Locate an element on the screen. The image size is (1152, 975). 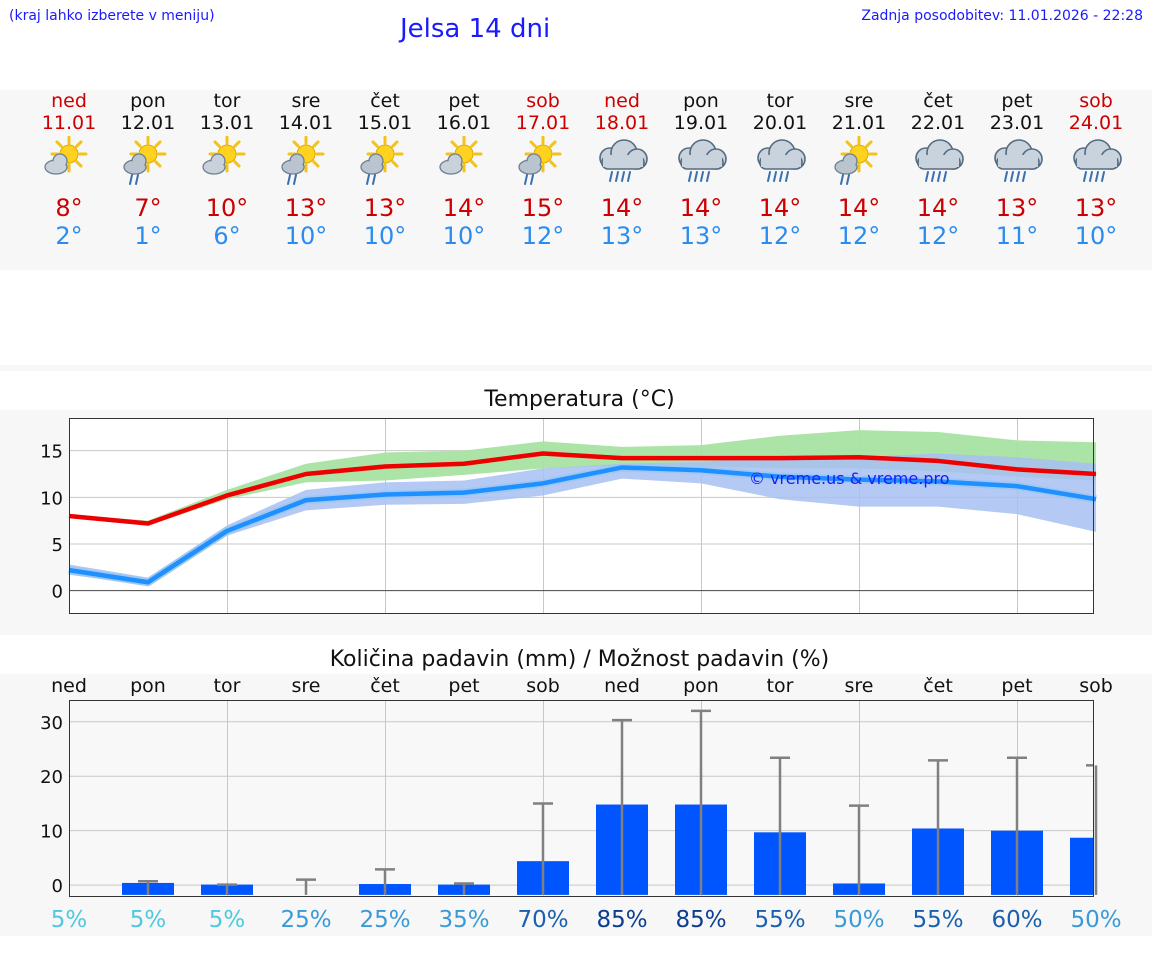
day-date: 14.01 is located at coordinates (306, 123).